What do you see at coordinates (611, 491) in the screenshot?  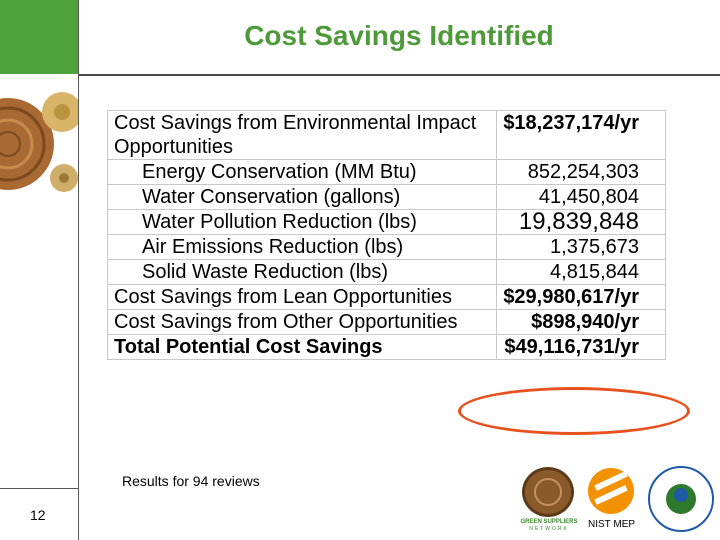 I see `nist-mep-logo` at bounding box center [611, 491].